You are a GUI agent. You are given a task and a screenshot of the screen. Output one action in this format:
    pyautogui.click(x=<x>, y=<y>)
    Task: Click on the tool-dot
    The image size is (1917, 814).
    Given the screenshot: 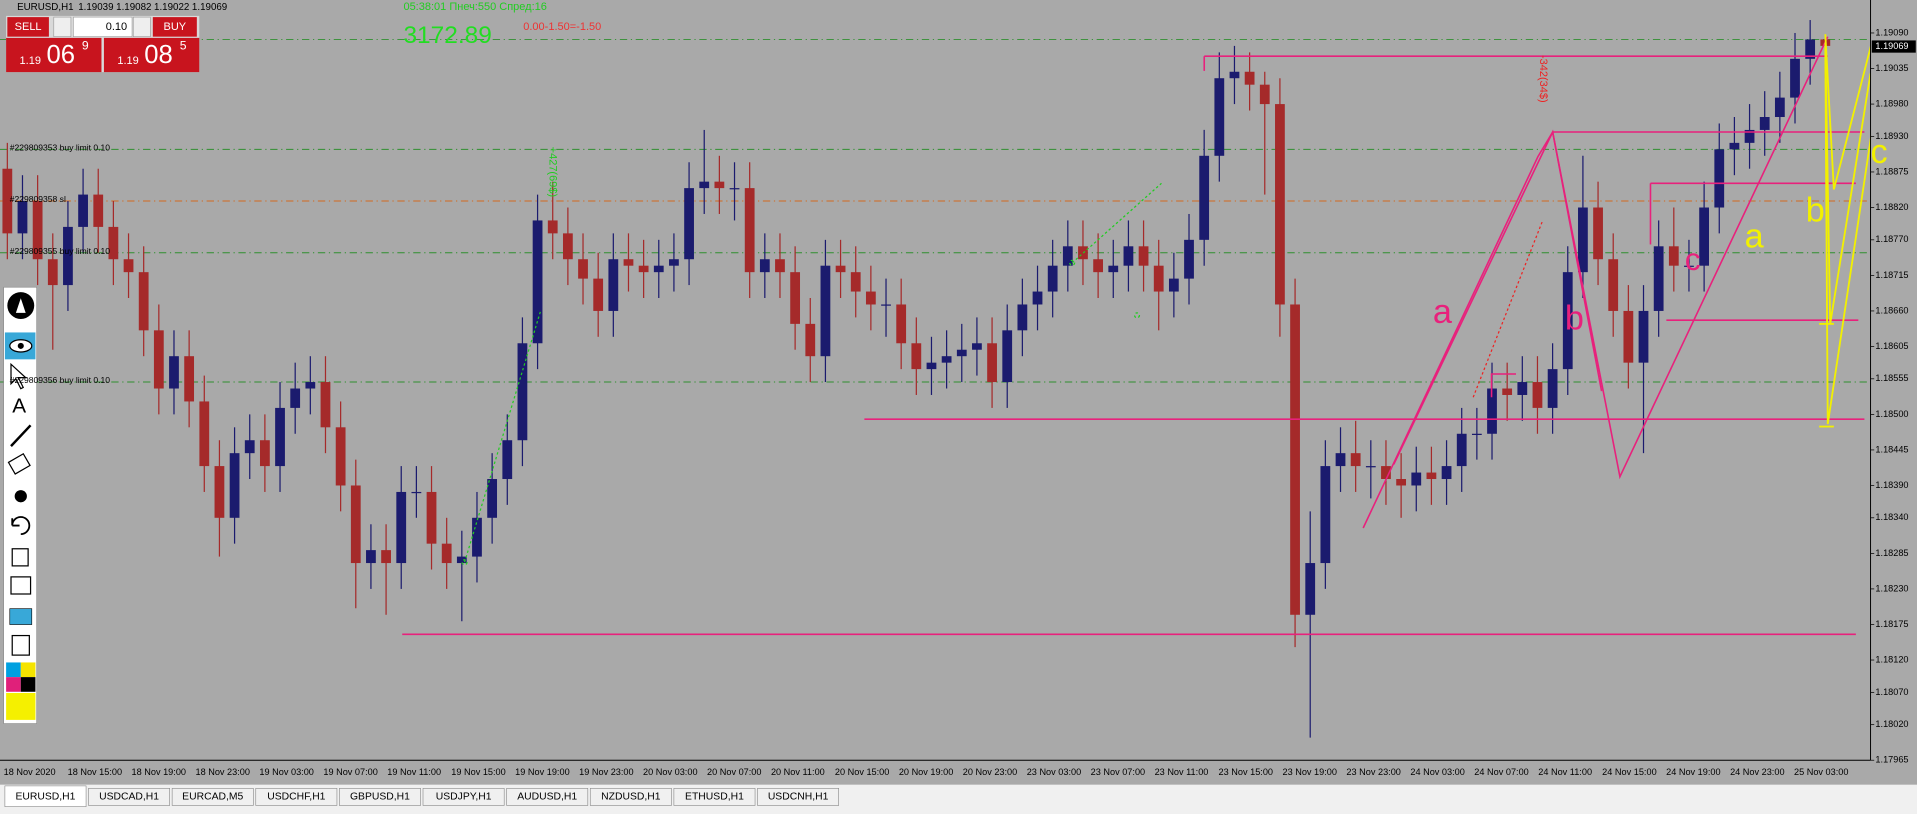 What is the action you would take?
    pyautogui.click(x=20, y=496)
    